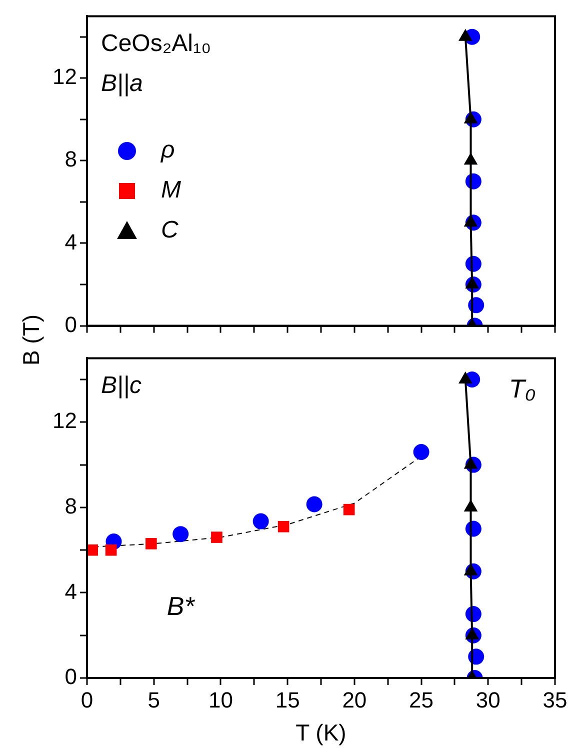 This screenshot has width=586, height=752. Describe the element at coordinates (170, 230) in the screenshot. I see `legend-label: C` at that location.